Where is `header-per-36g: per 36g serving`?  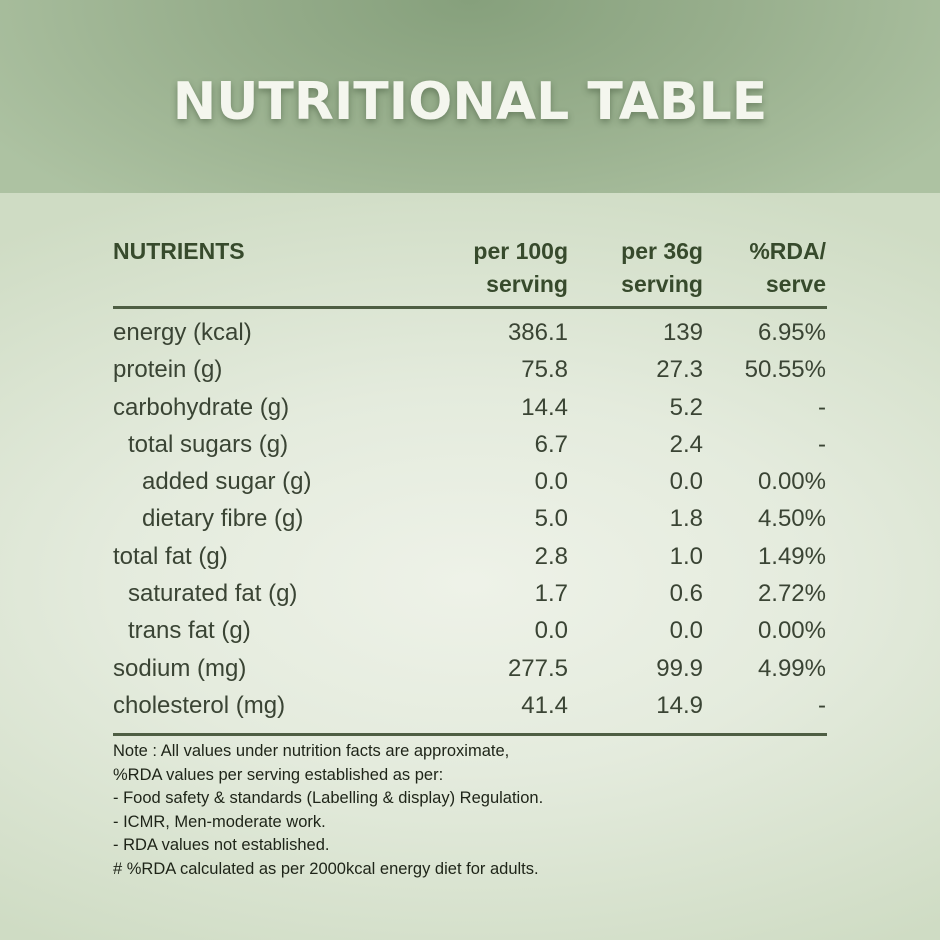 header-per-36g: per 36g serving is located at coordinates (662, 268).